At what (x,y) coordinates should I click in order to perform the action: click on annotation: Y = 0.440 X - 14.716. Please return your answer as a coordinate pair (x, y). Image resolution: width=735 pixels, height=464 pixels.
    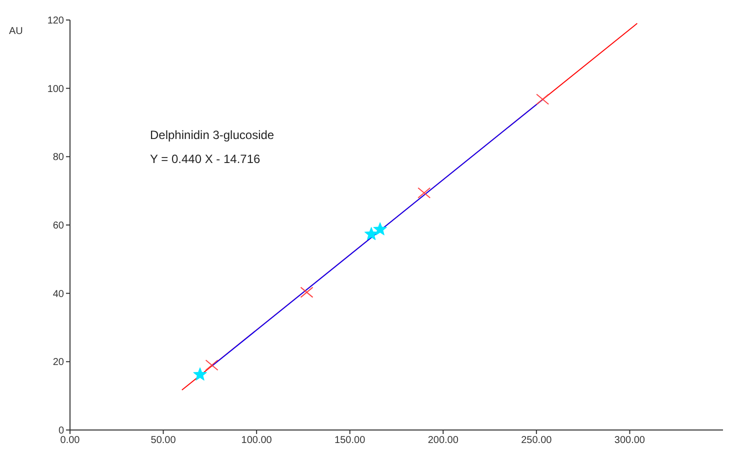
    Looking at the image, I should click on (205, 159).